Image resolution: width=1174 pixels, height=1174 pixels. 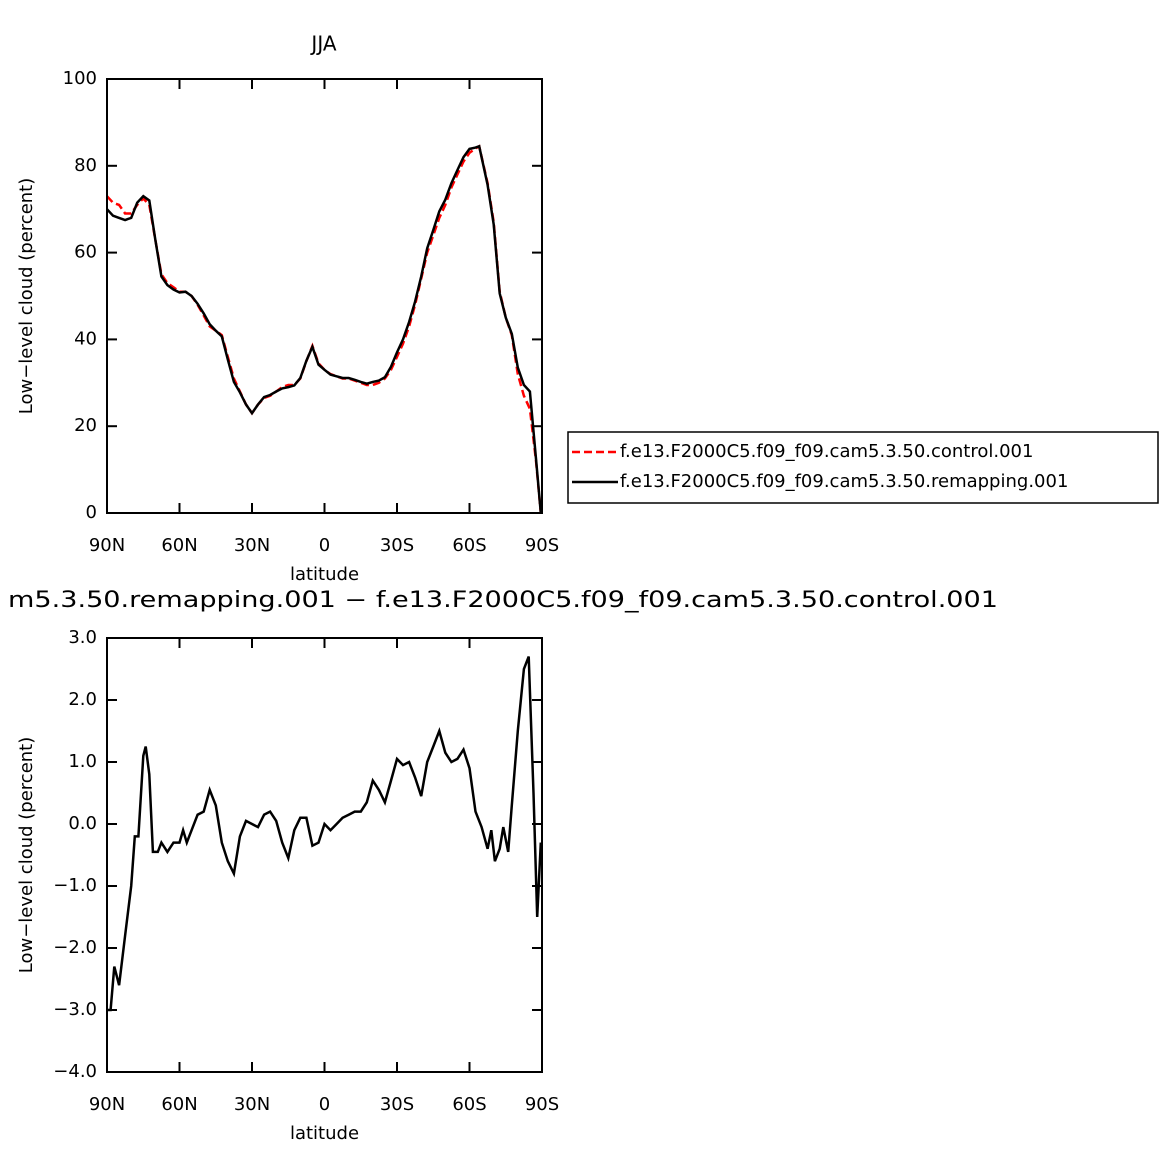 What do you see at coordinates (75, 885) in the screenshot?
I see `y-tick-label: −1.0` at bounding box center [75, 885].